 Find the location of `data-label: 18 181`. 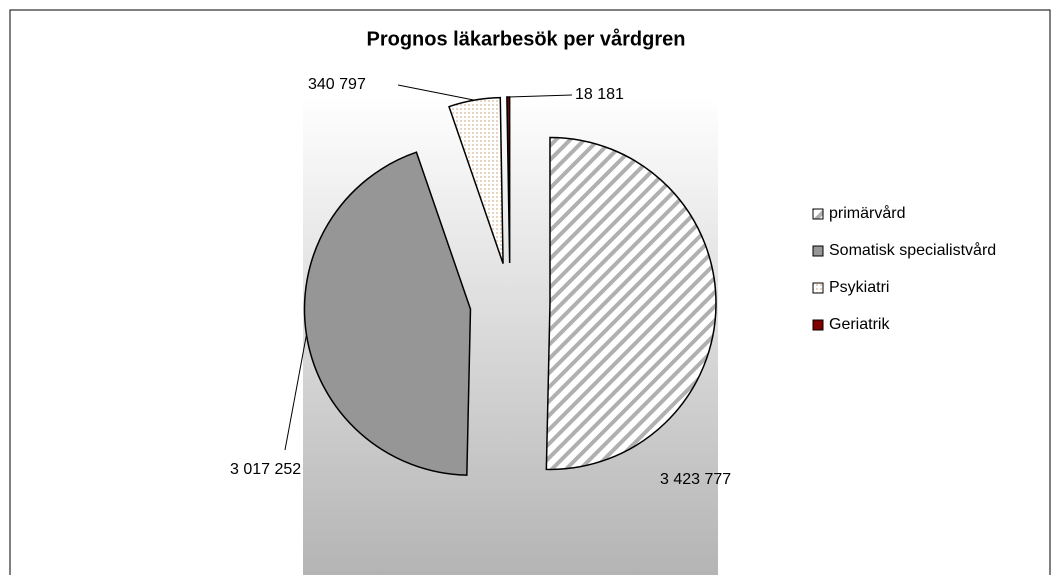

data-label: 18 181 is located at coordinates (599, 94).